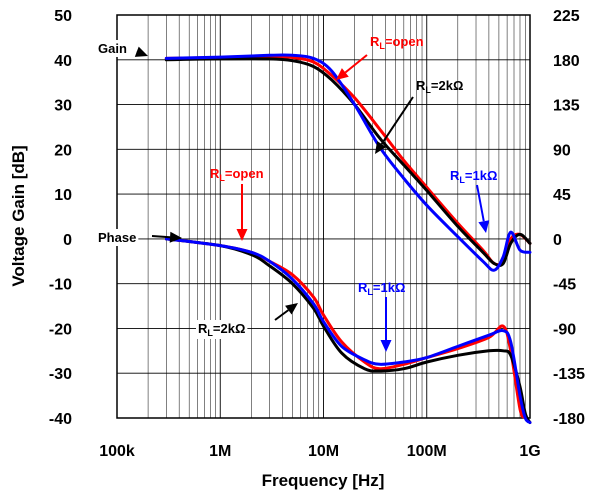  Describe the element at coordinates (18, 215) in the screenshot. I see `y-axis-label: Voltage Gain [dB]` at that location.